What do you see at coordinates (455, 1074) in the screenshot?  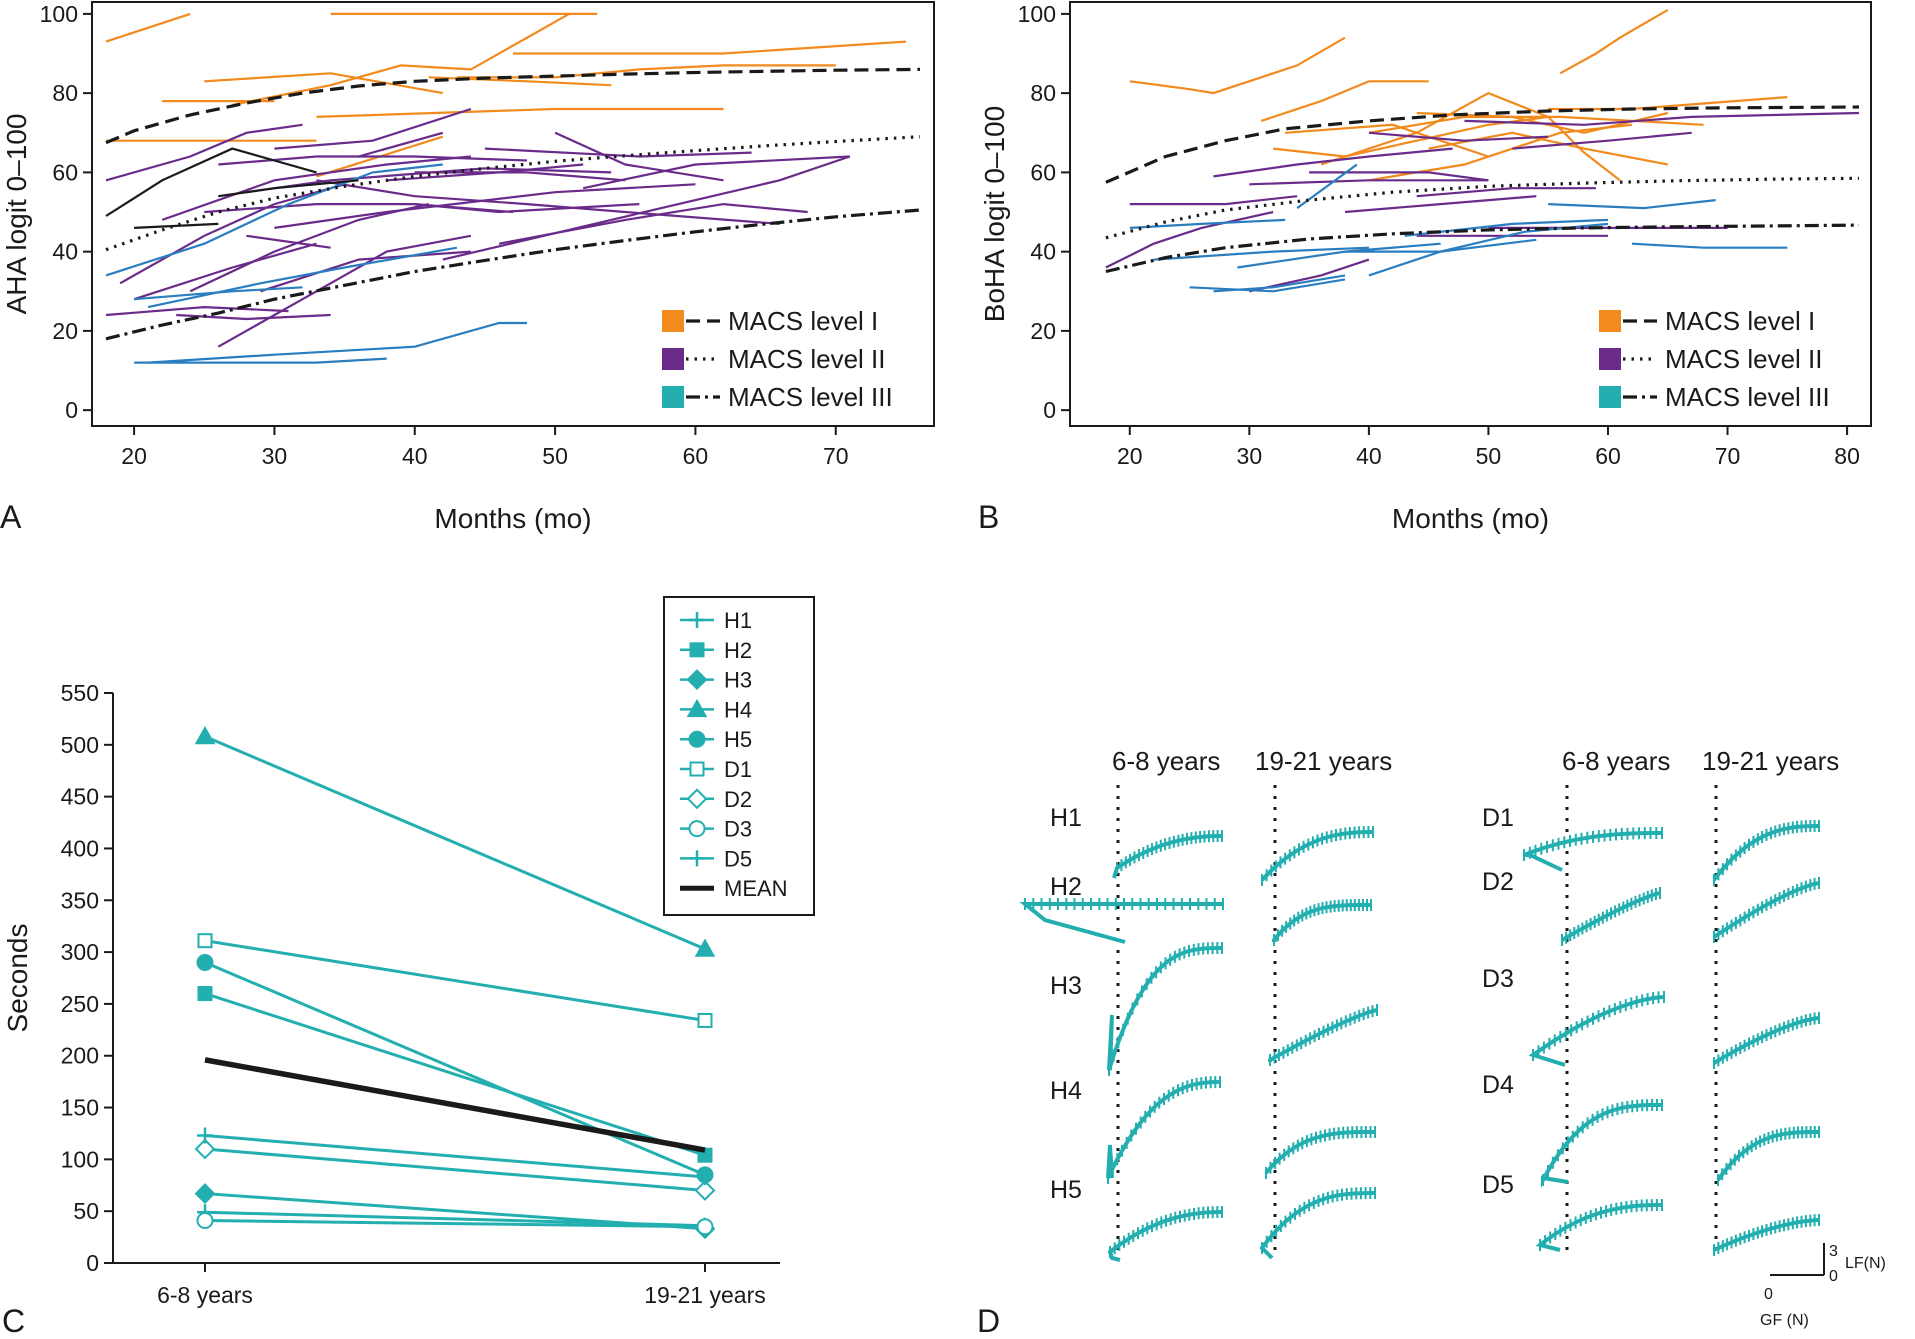 I see `series-line` at bounding box center [455, 1074].